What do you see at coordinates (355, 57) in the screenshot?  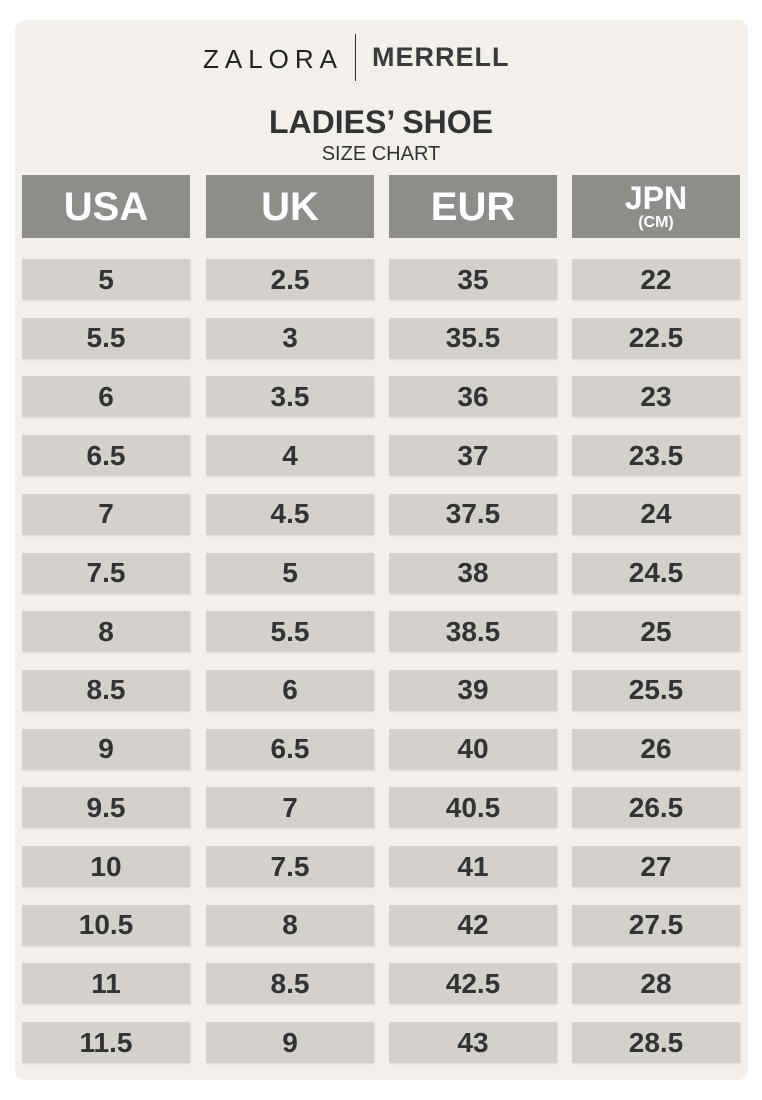 I see `logo-divider` at bounding box center [355, 57].